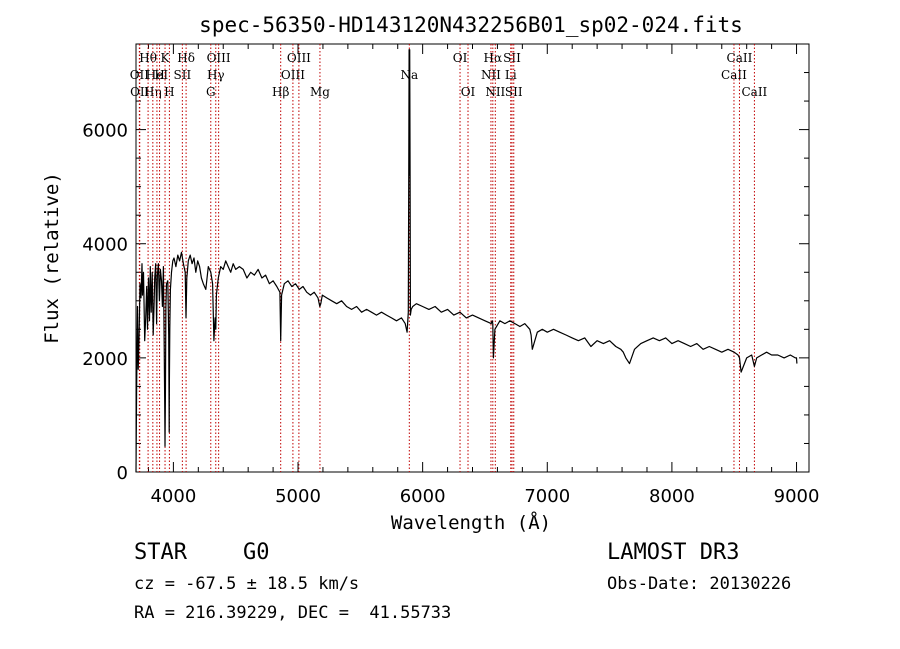 Image resolution: width=900 pixels, height=649 pixels. What do you see at coordinates (148, 58) in the screenshot?
I see `line-label: Hθ` at bounding box center [148, 58].